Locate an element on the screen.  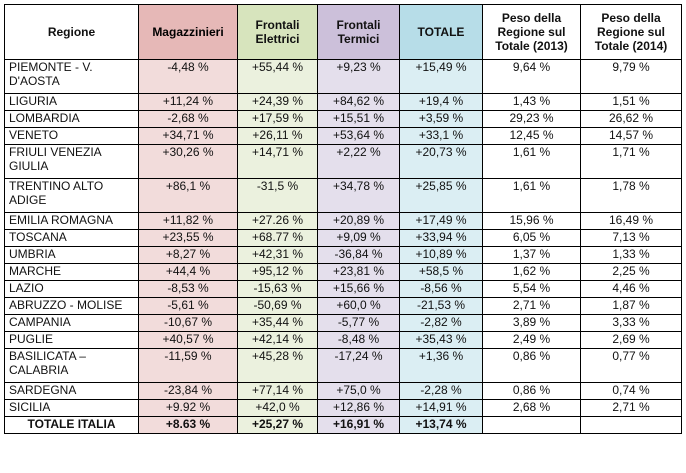
cell-peso-2013: 15,96 % is located at coordinates (531, 221).